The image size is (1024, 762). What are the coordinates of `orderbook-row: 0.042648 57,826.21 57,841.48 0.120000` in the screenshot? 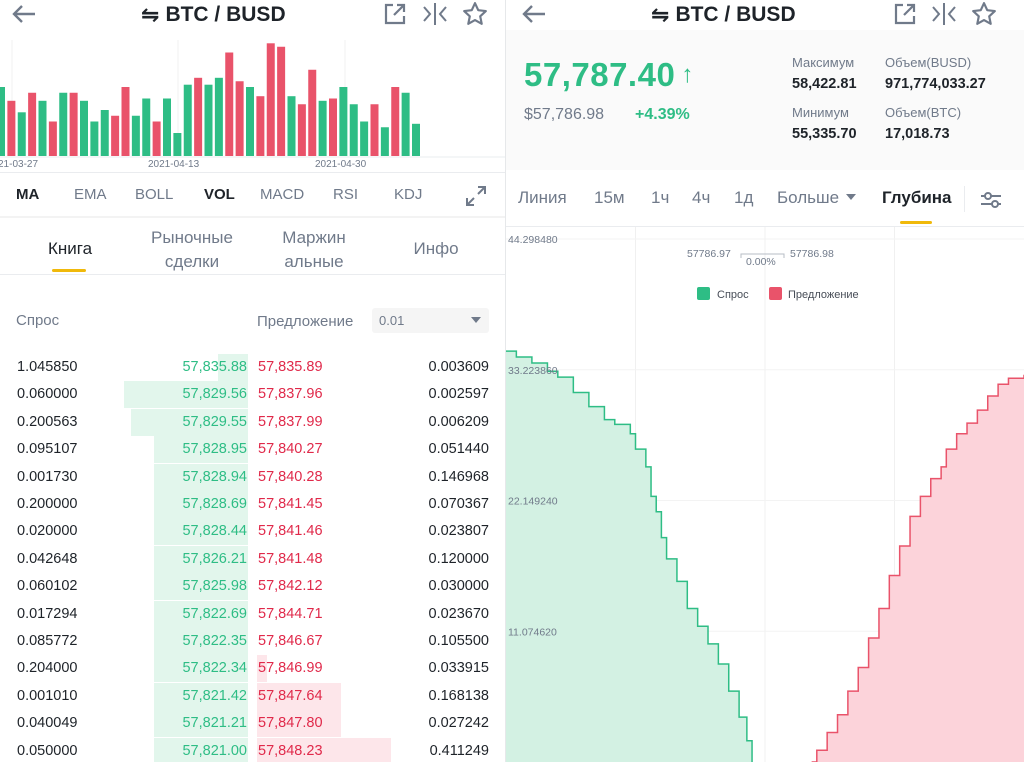 It's located at (252, 559).